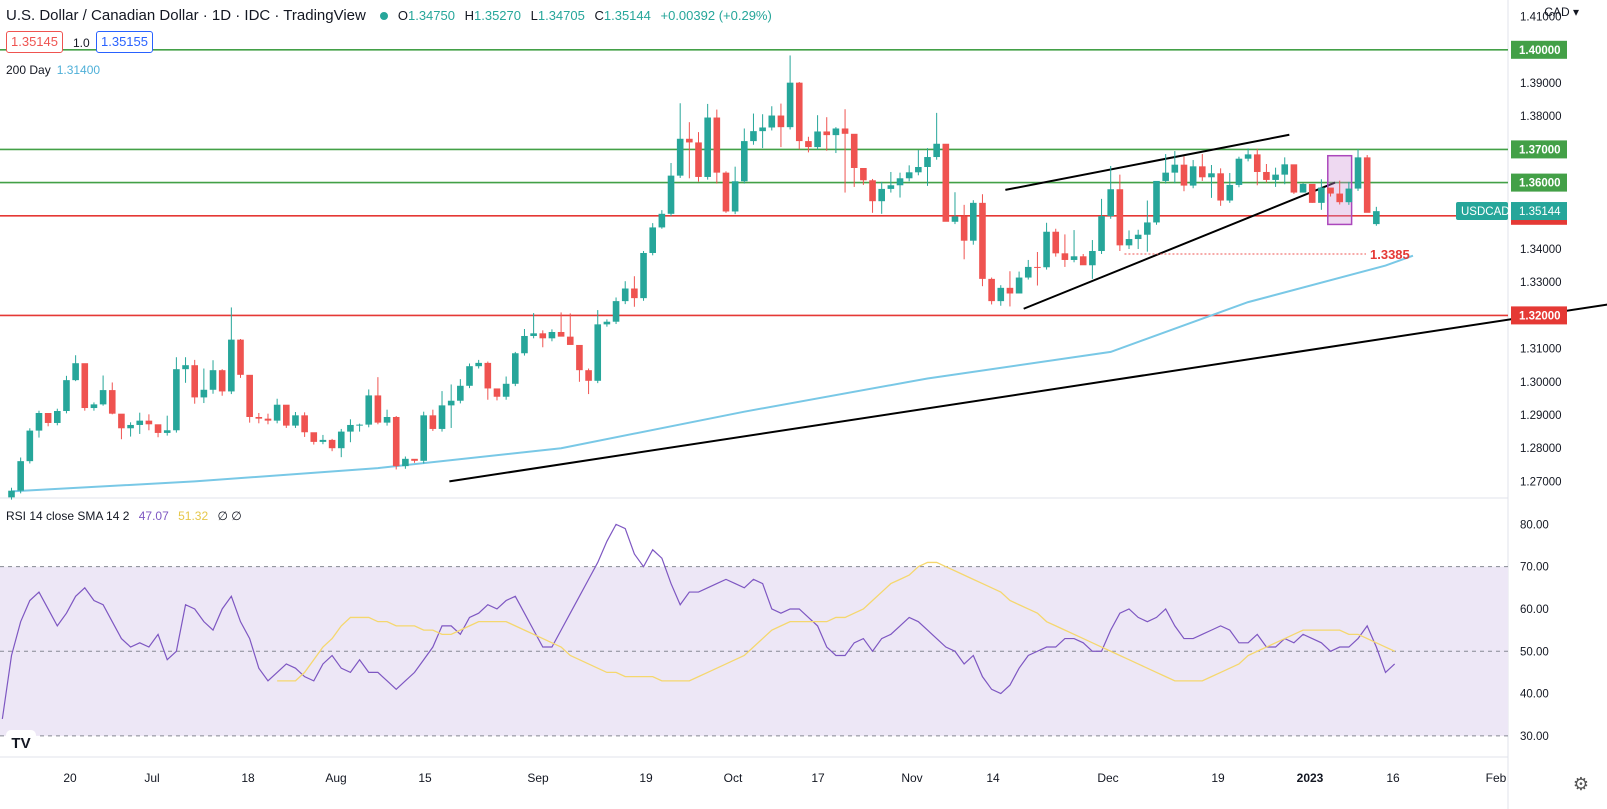  I want to click on tradingview-logo-icon: TV, so click(21, 743).